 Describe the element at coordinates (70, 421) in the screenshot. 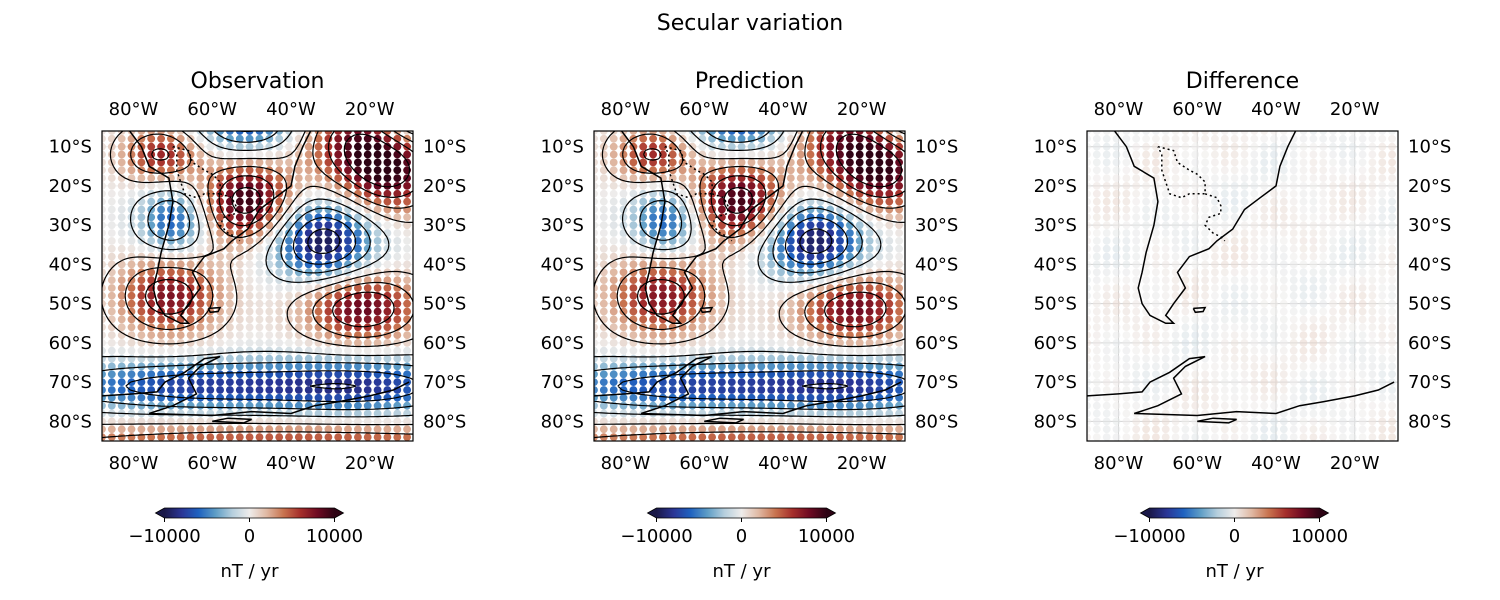

I see `left-lat-tick-label: 80°S` at that location.